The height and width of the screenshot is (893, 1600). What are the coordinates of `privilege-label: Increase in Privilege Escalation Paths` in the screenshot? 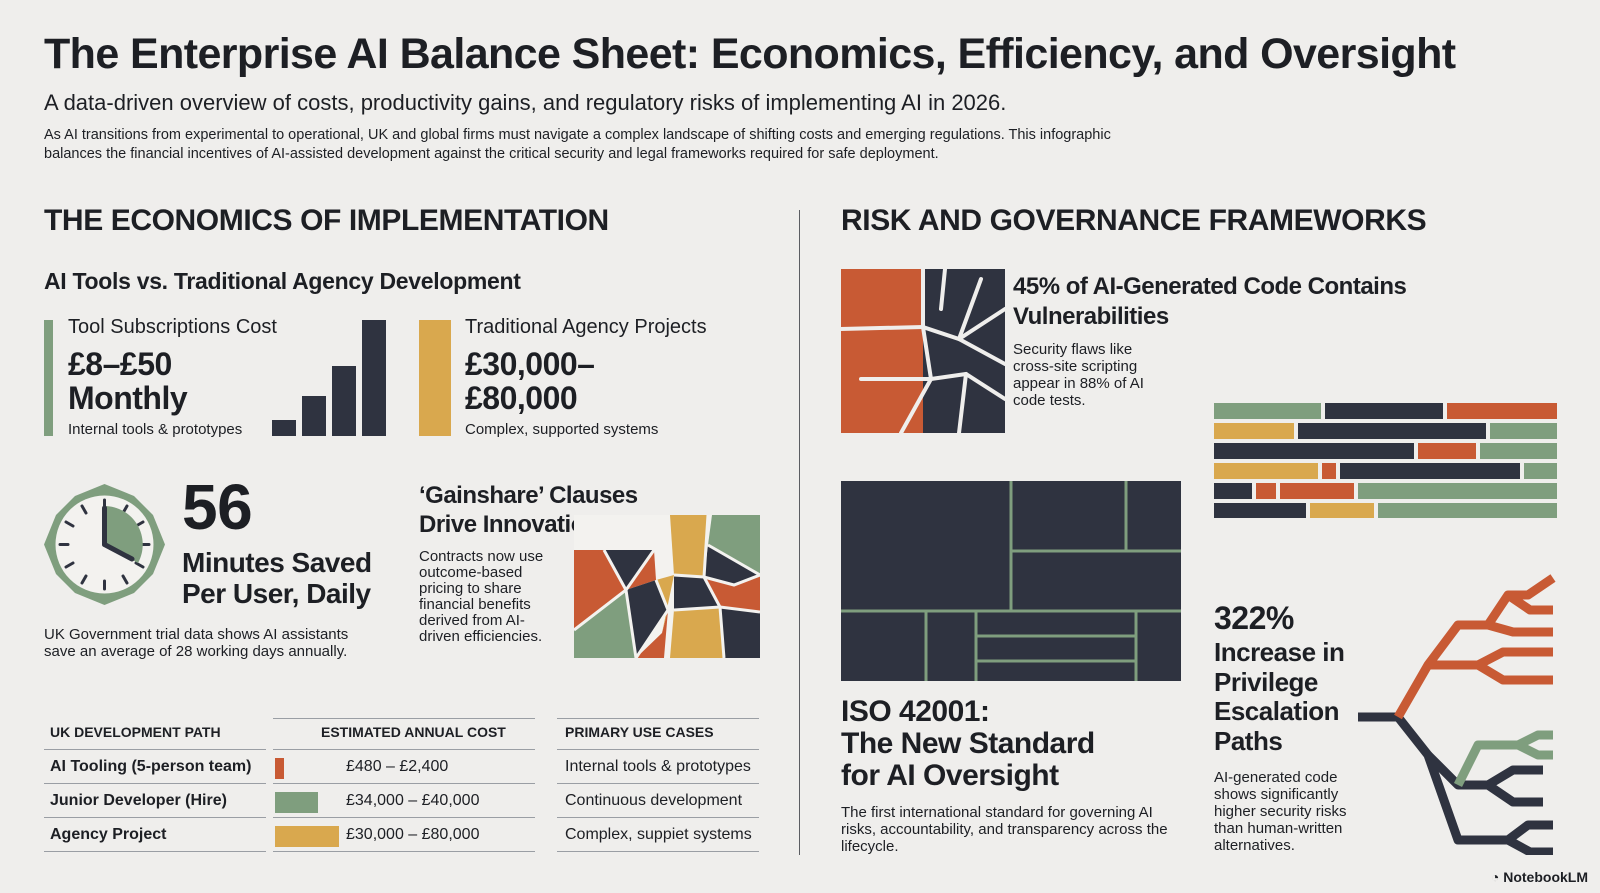 It's located at (1279, 696).